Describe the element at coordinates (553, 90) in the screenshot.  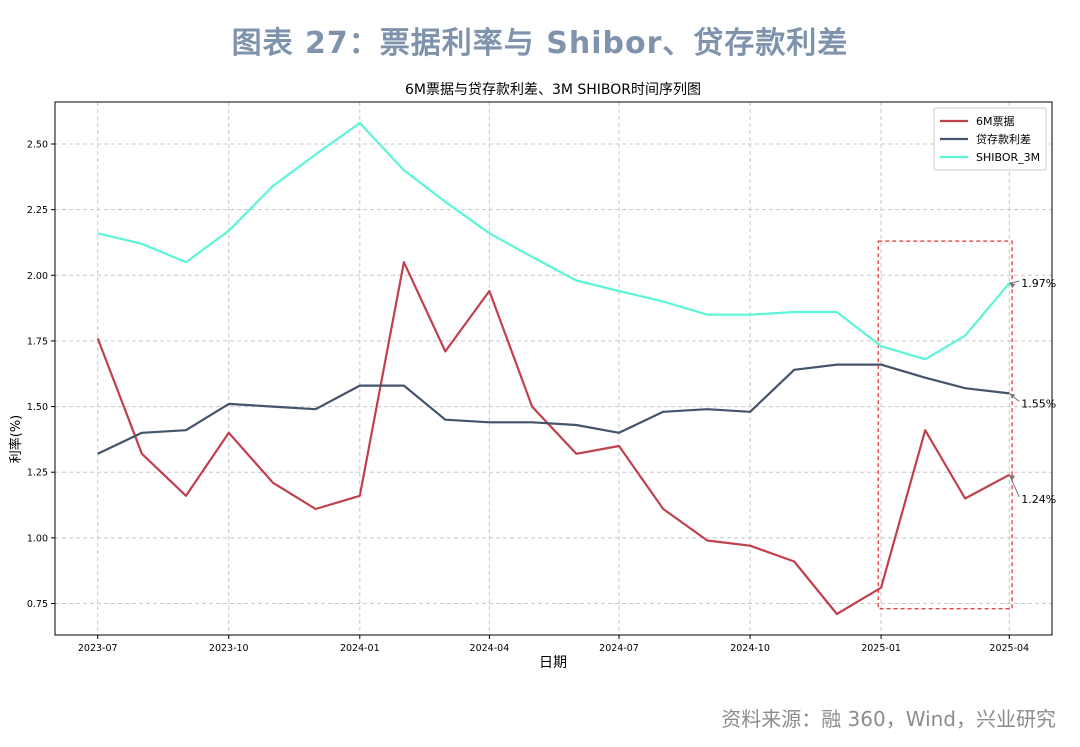
I see `chart-title: 6M票据与贷存款利差、3M SHIBOR时间序列图` at that location.